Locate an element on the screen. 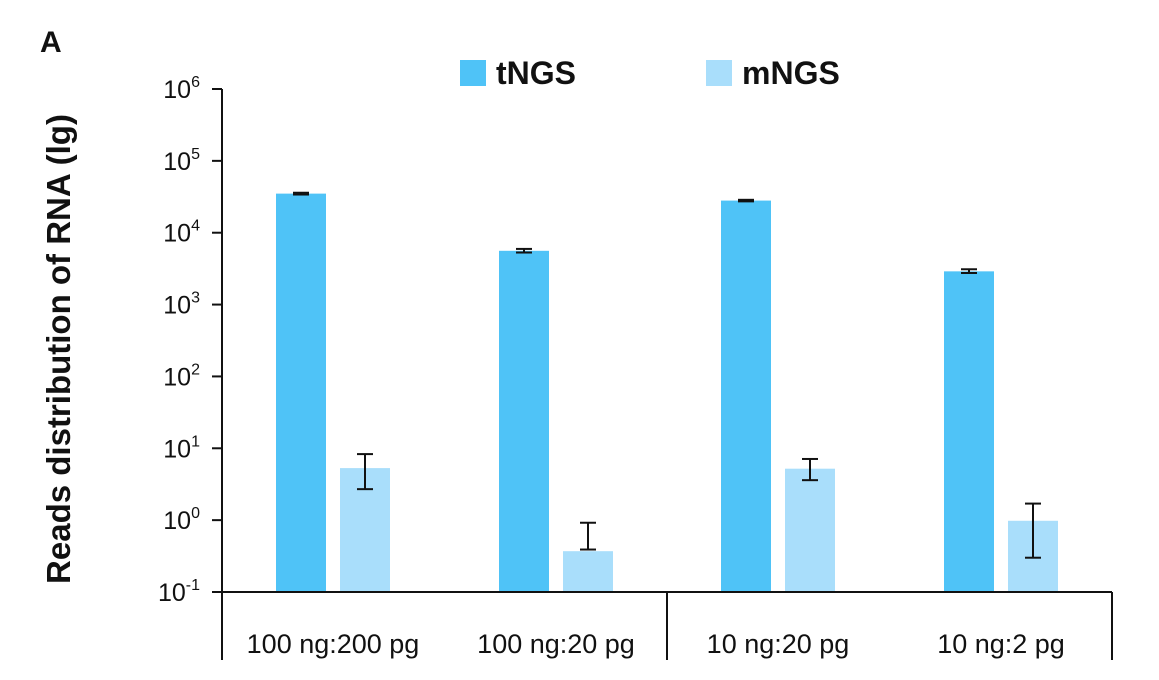 This screenshot has width=1159, height=680. y-tick-exponent: 3 is located at coordinates (195, 298).